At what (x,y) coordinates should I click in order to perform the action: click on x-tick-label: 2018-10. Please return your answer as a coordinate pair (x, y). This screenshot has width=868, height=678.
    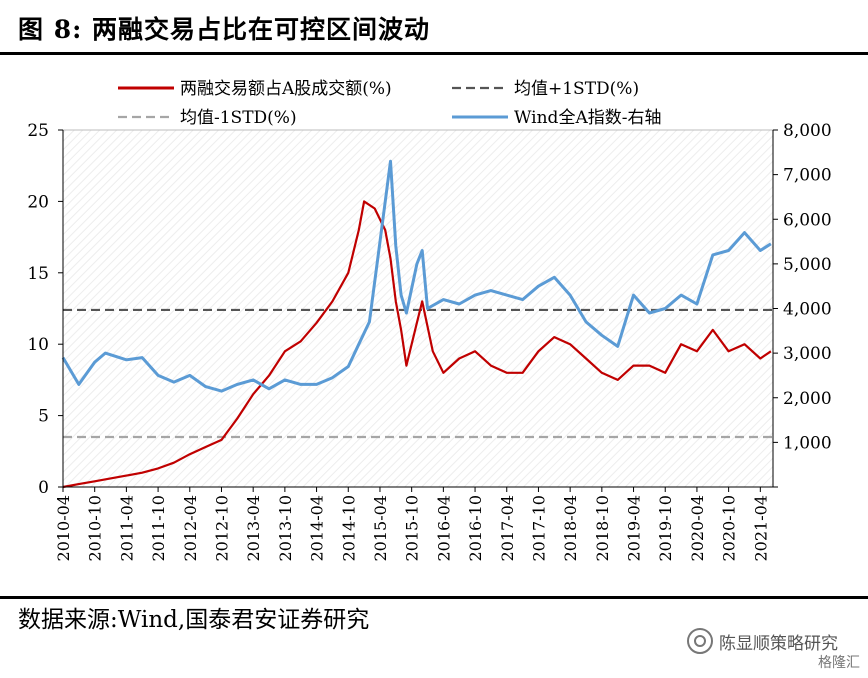
    Looking at the image, I should click on (602, 528).